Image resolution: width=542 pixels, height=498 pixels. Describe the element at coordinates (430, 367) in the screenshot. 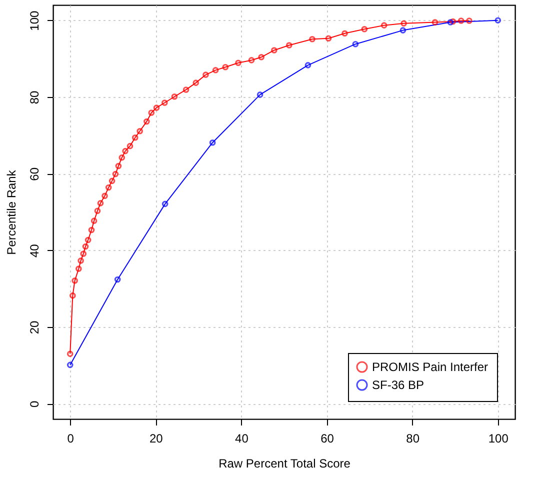

I see `legend-label: PROMIS Pain Interfer` at that location.